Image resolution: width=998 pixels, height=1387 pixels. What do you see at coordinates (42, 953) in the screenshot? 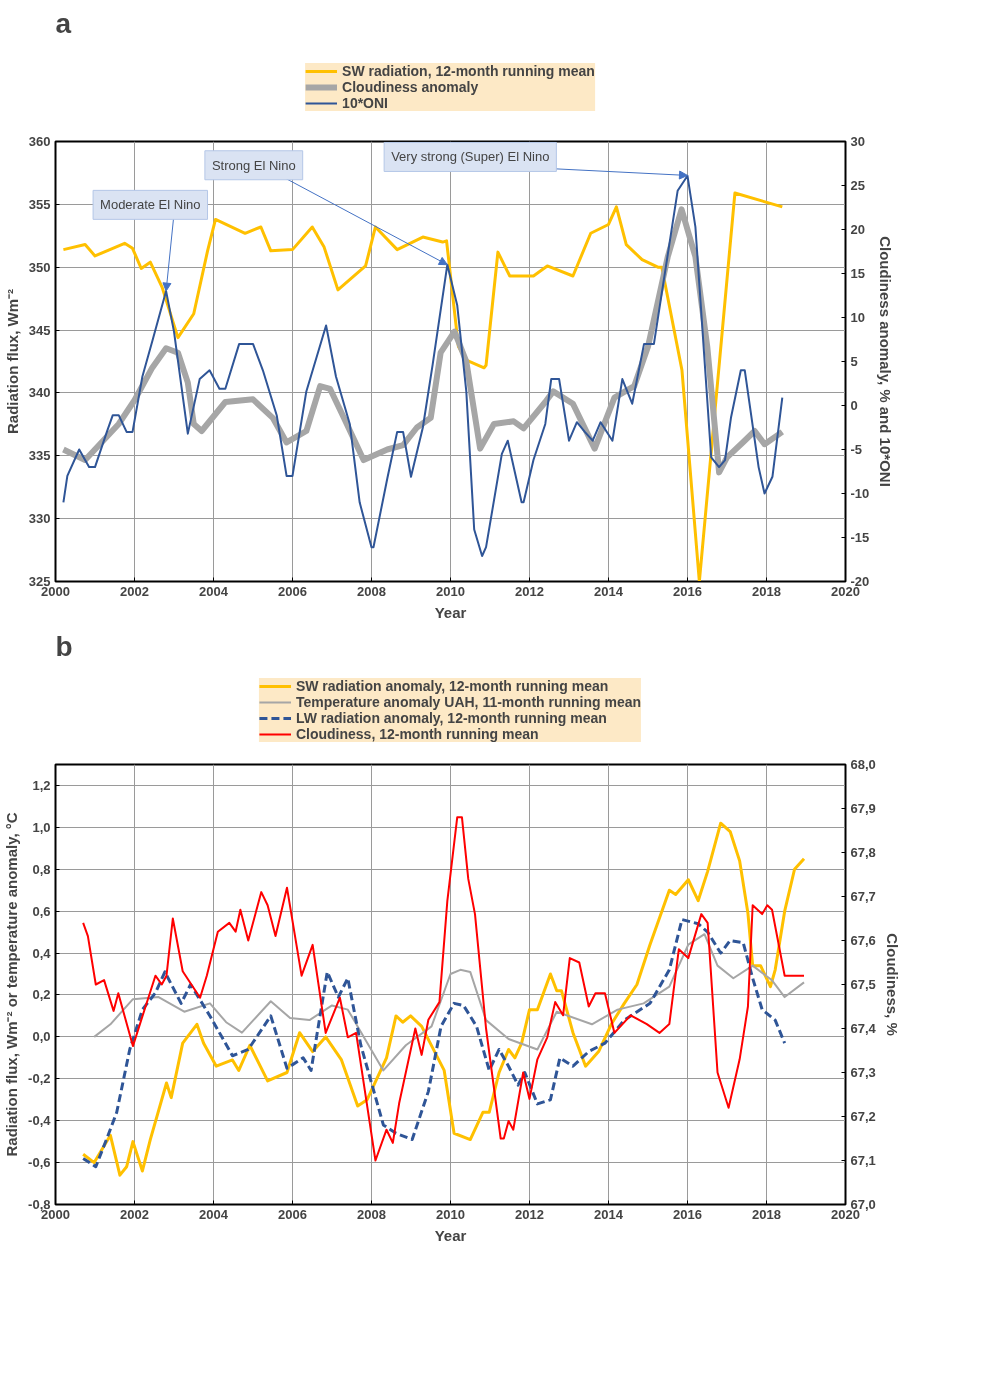
I see `y-tick-label: 0,4` at bounding box center [42, 953].